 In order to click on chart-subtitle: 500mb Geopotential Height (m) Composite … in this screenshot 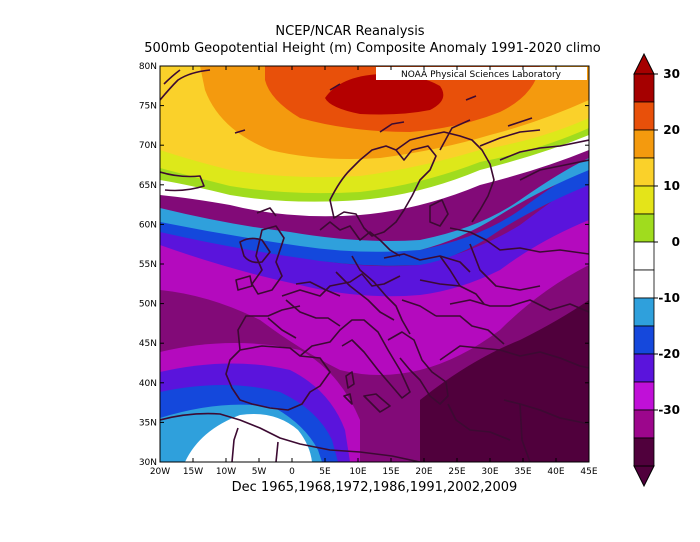, I will do `click(372, 48)`.